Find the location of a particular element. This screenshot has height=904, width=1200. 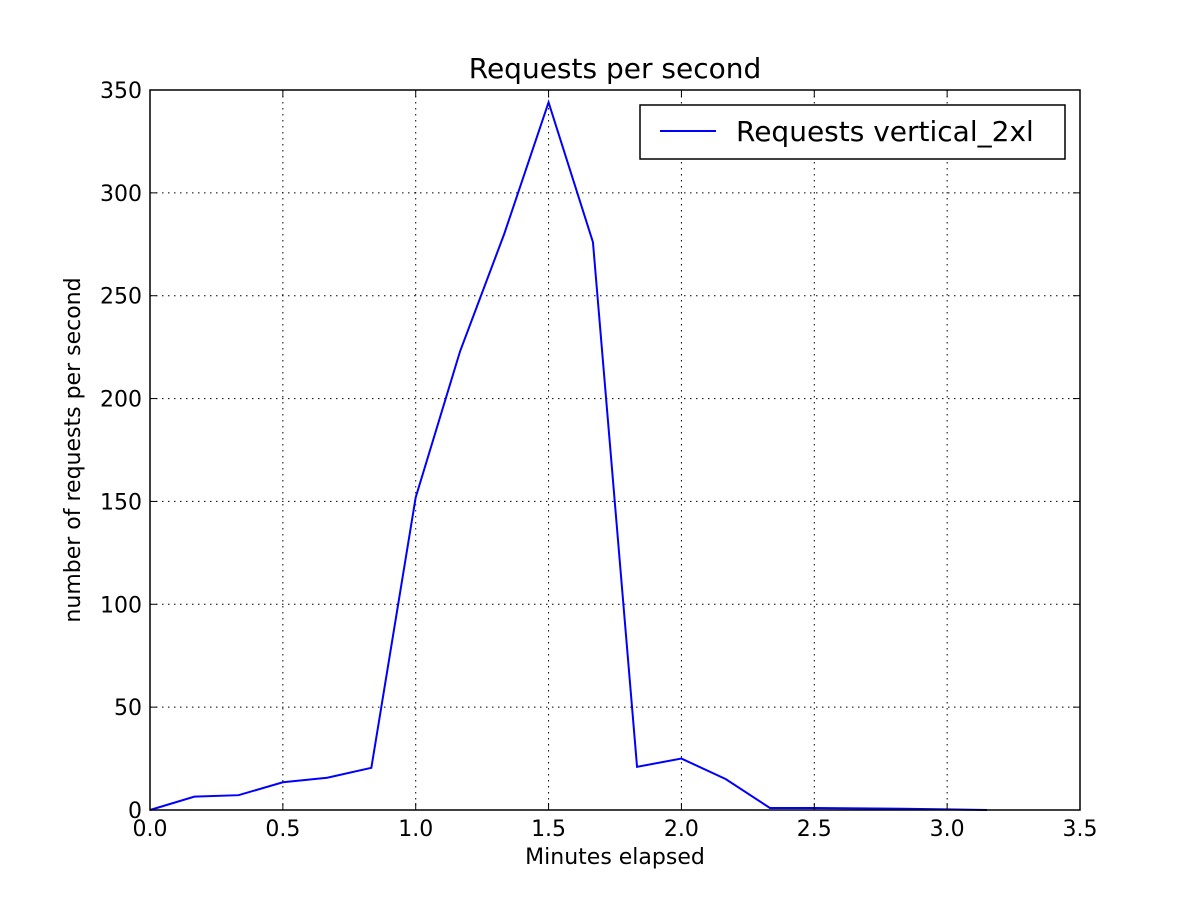

chart-title: Requests per second is located at coordinates (615, 68).